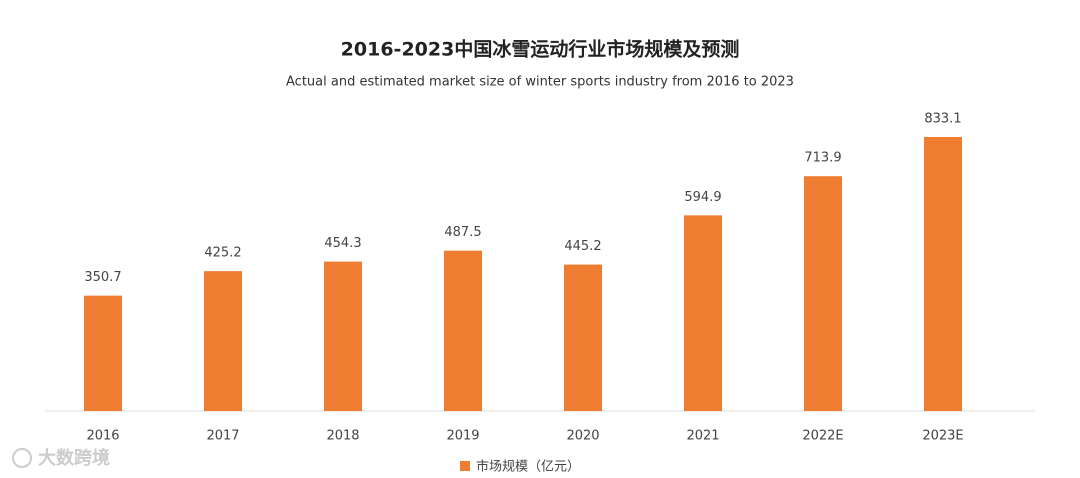 The width and height of the screenshot is (1080, 478). What do you see at coordinates (582, 246) in the screenshot?
I see `value-label: 445.2` at bounding box center [582, 246].